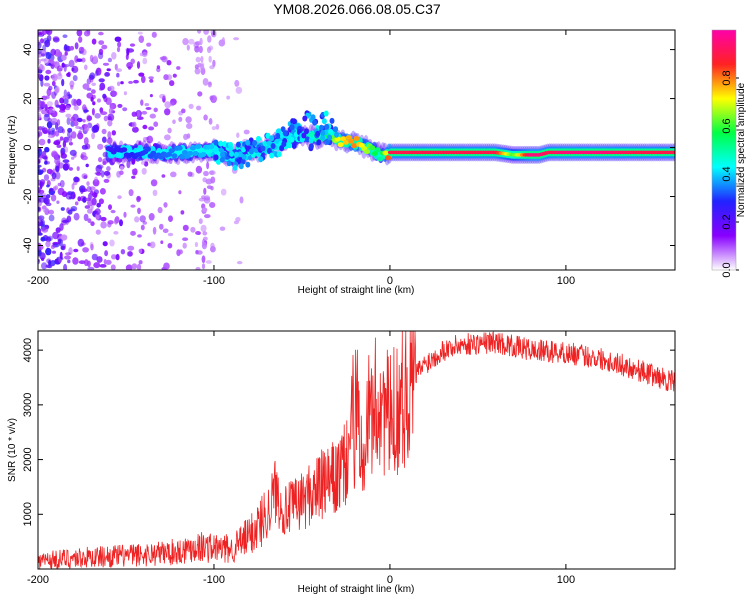 This screenshot has width=750, height=605. I want to click on figure-title: YM08.2026.066.08.05.C37, so click(357, 9).